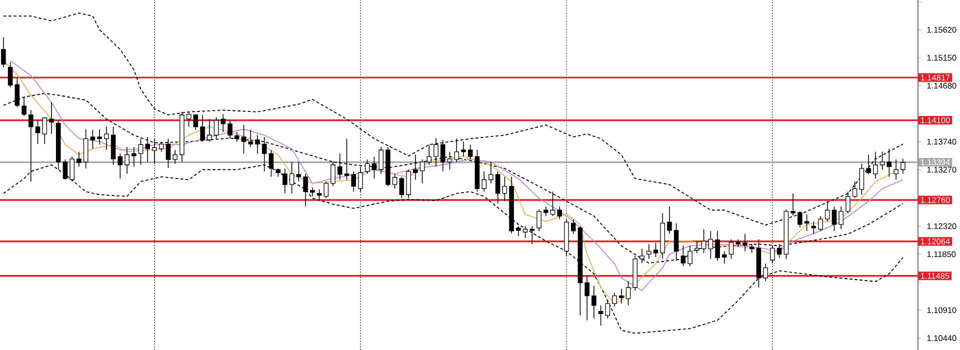 This screenshot has height=350, width=960. I want to click on ref-line-label: 1.11485, so click(935, 275).